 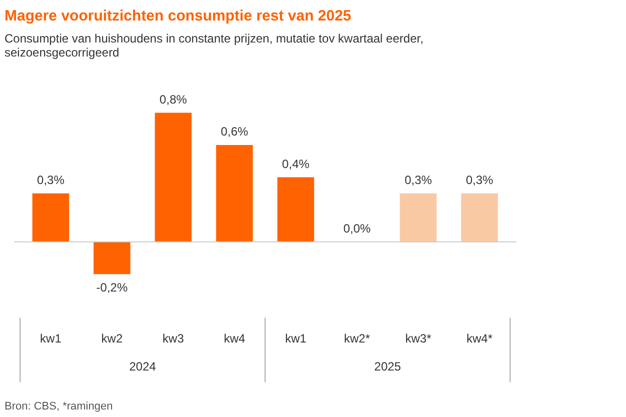 What do you see at coordinates (173, 339) in the screenshot?
I see `x-tick-label: kw3` at bounding box center [173, 339].